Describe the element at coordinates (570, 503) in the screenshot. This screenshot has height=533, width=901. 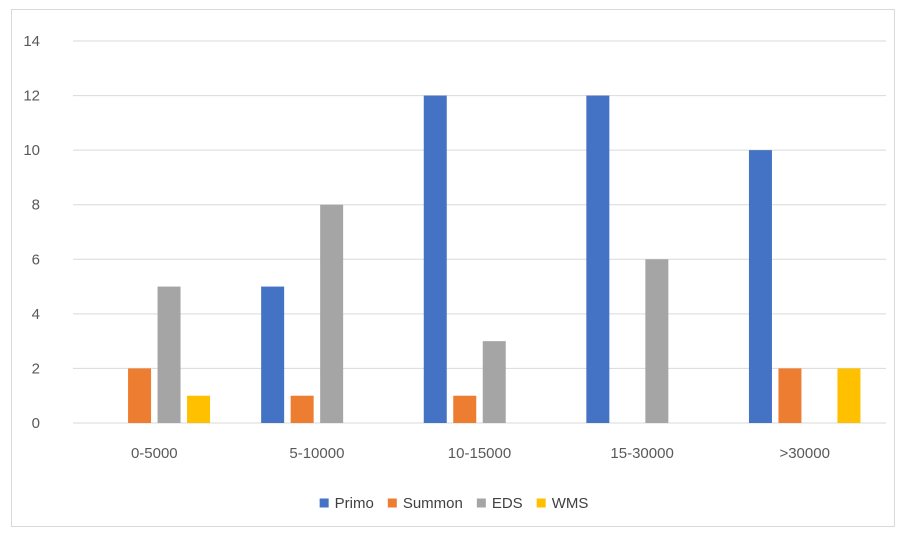
I see `legend-label-wms: WMS` at that location.